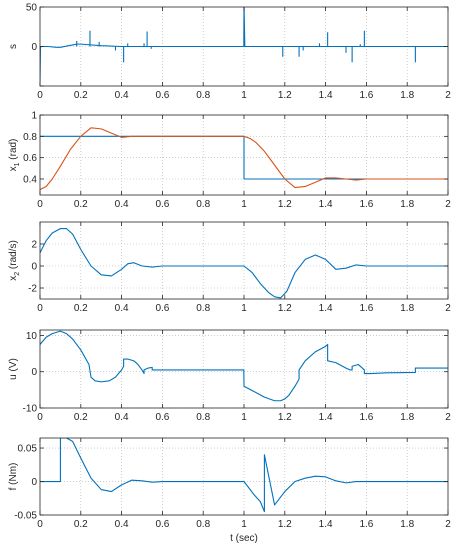  What do you see at coordinates (30, 180) in the screenshot?
I see `y-tick-label: 0.4` at bounding box center [30, 180].